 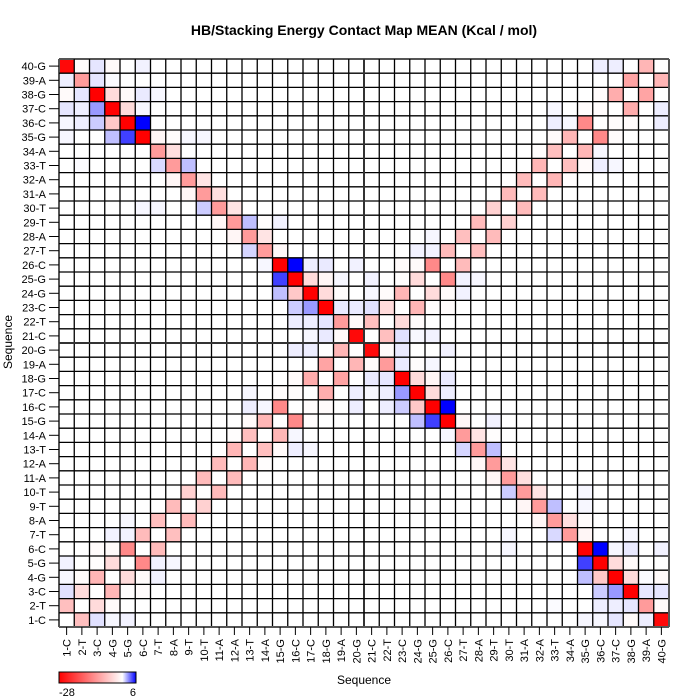 I want to click on y-tick-label: 33-T, so click(x=34, y=167).